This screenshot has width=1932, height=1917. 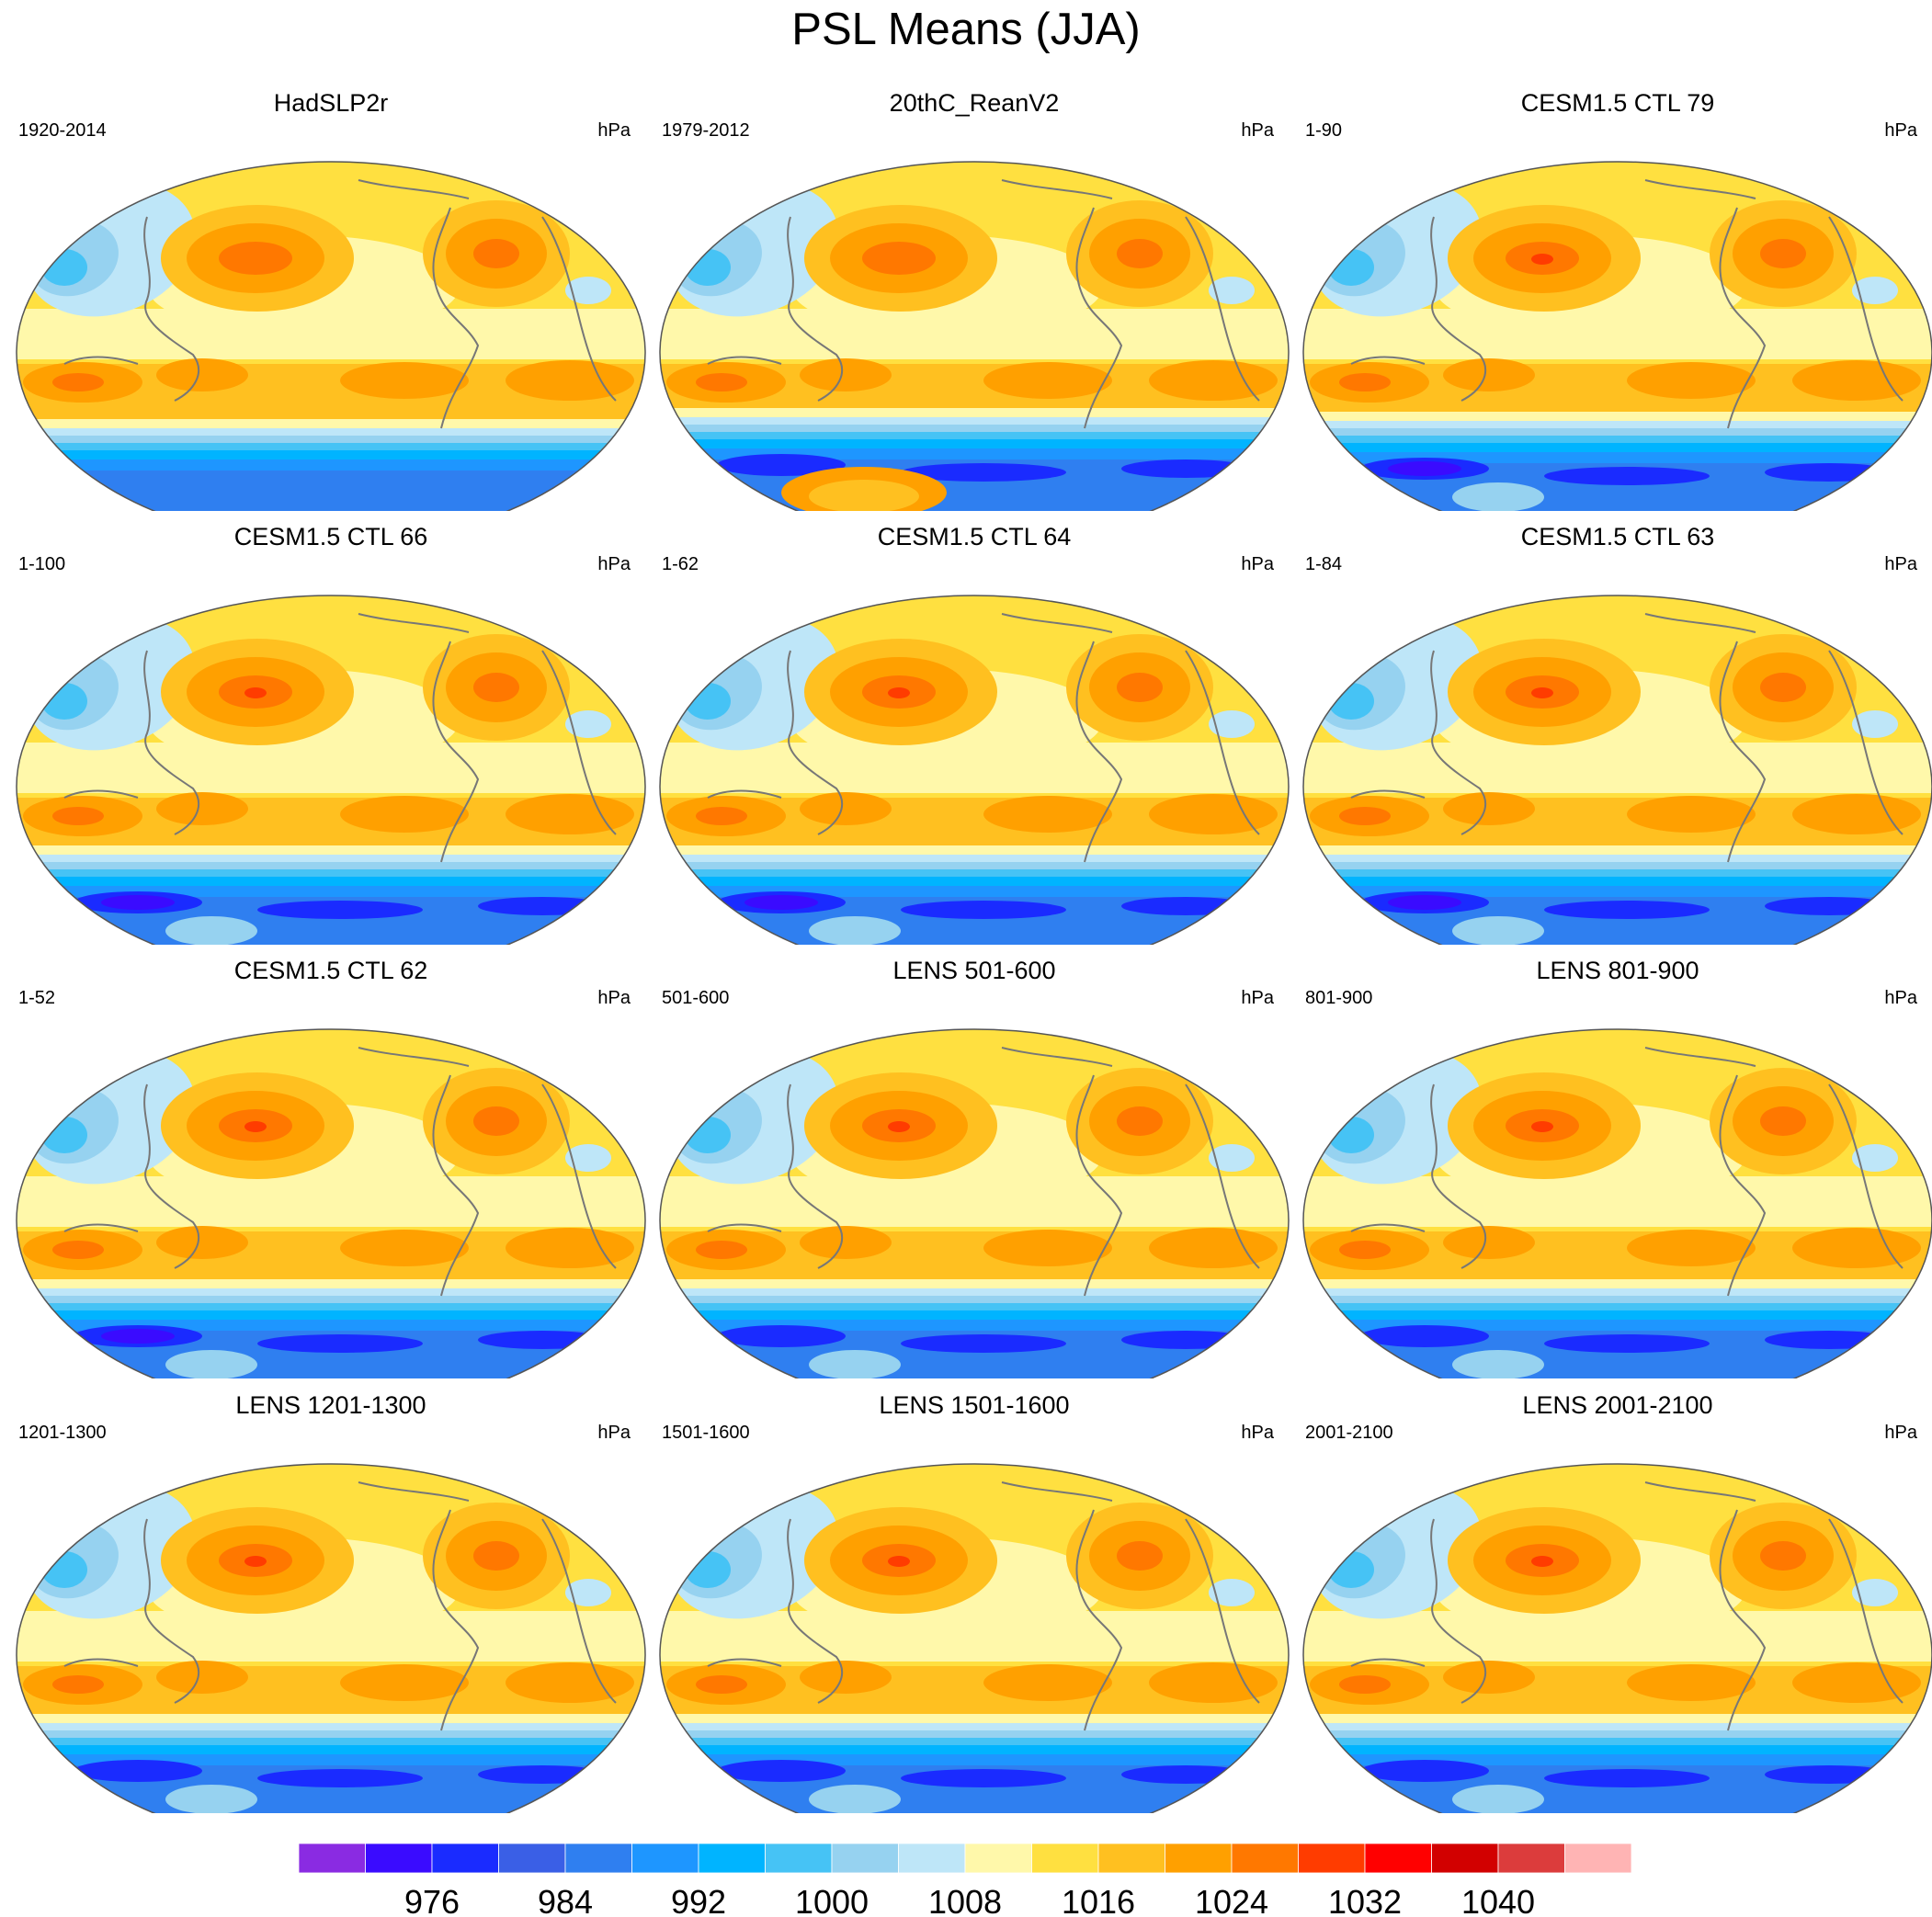 I want to click on map-panel: HadSLP2r 1920-2014 hPa, so click(x=331, y=300).